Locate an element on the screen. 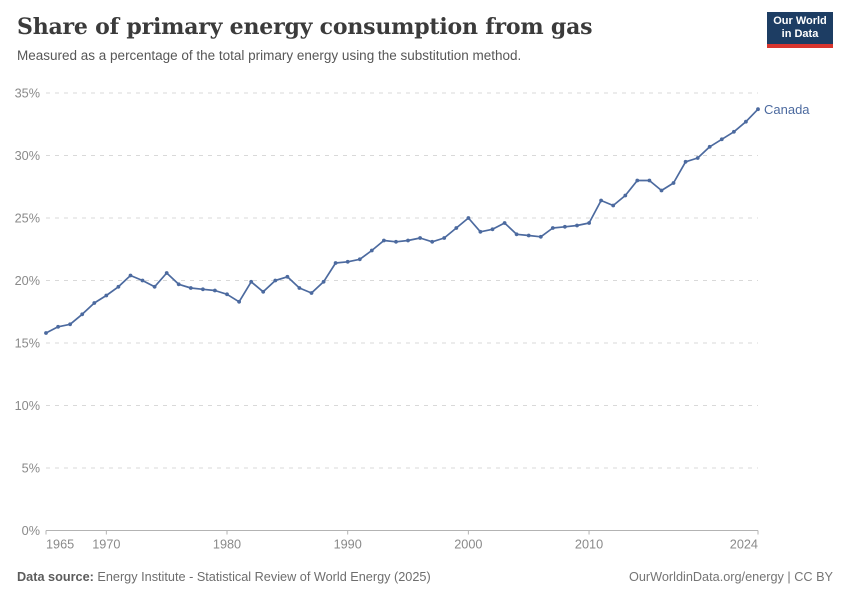 The width and height of the screenshot is (850, 600). y-tick-label: 10% is located at coordinates (27, 406).